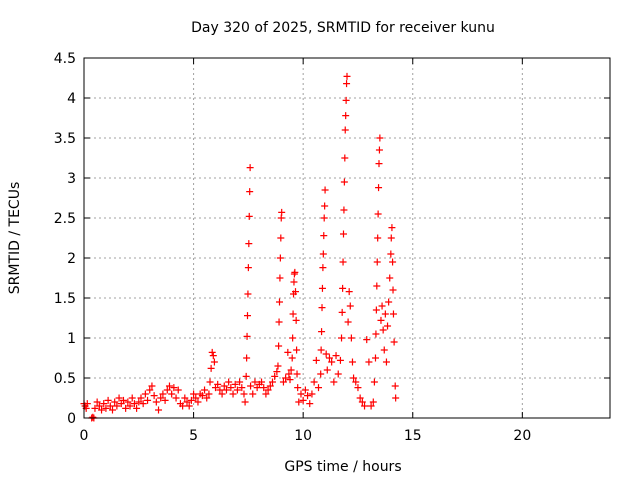 Image resolution: width=640 pixels, height=480 pixels. What do you see at coordinates (71, 99) in the screenshot?
I see `y-tick-label: 4` at bounding box center [71, 99].